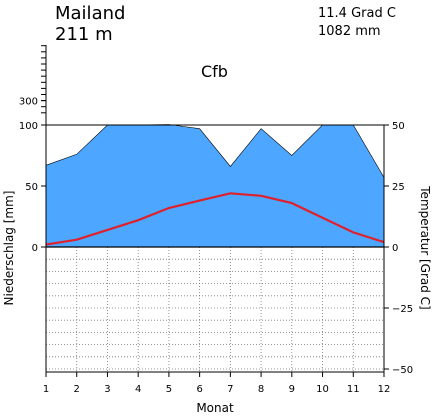 This screenshot has width=436, height=416. What do you see at coordinates (215, 219) in the screenshot?
I see `temperature-line` at bounding box center [215, 219].